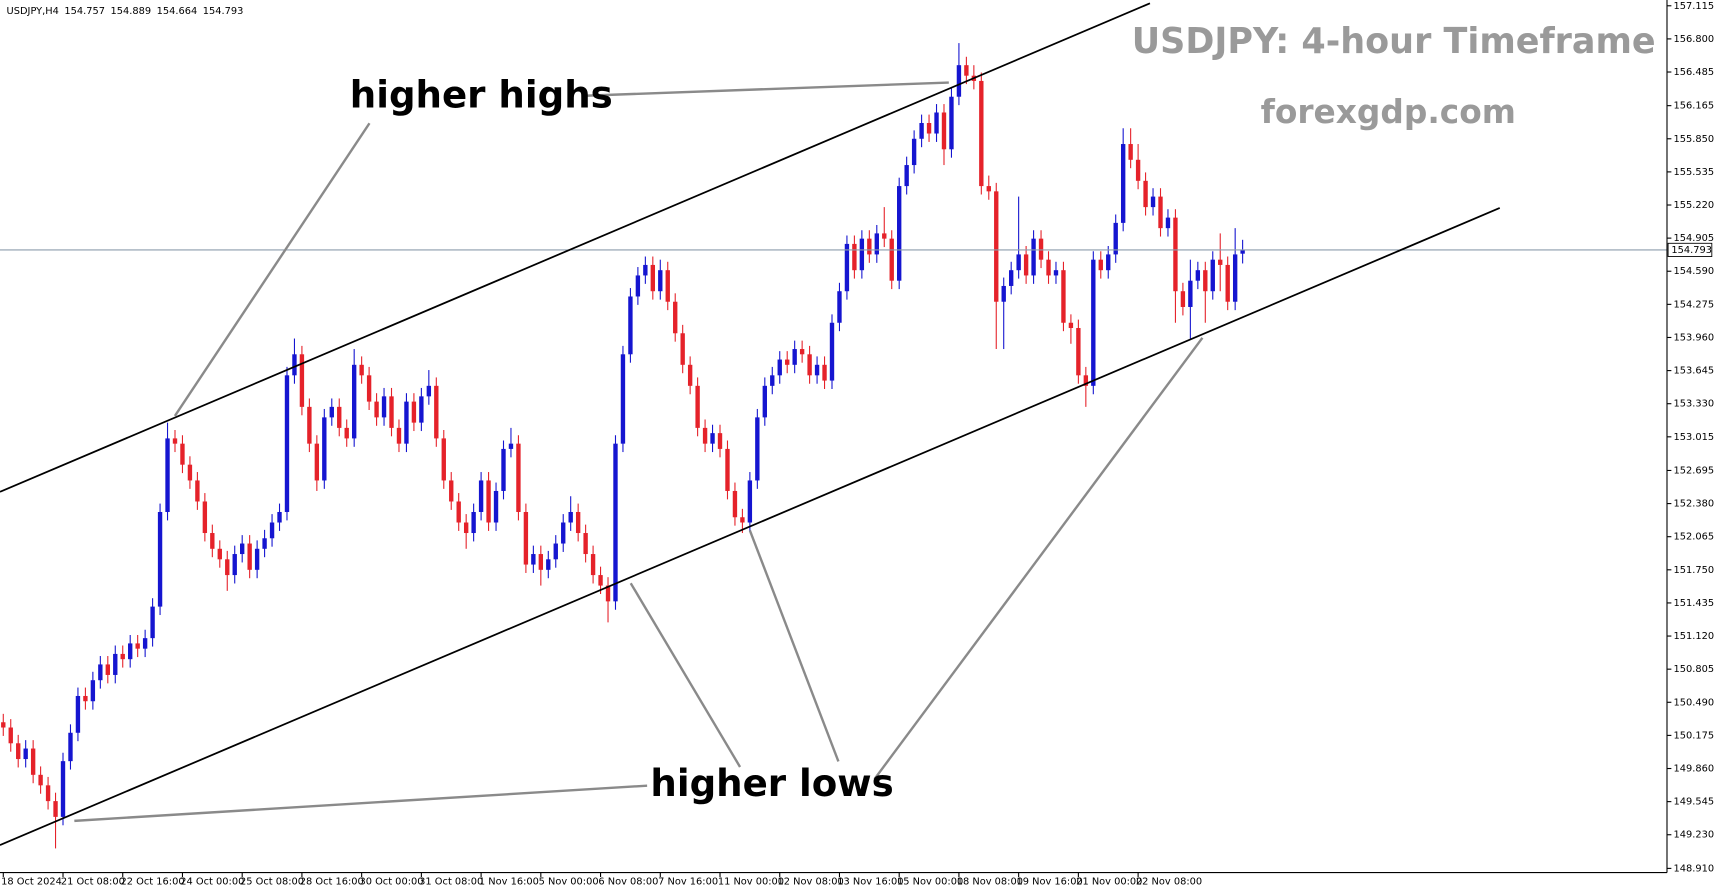  What do you see at coordinates (93, 881) in the screenshot?
I see `x-tick-label: 21 Oct 08:00` at bounding box center [93, 881].